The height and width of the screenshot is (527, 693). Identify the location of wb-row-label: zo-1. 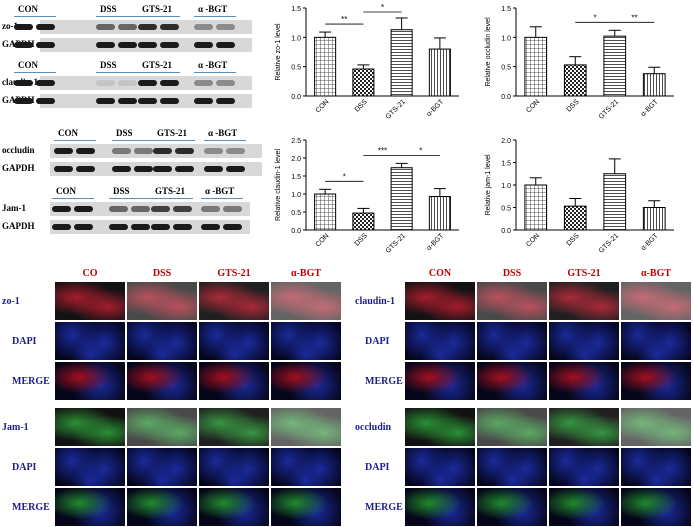
(10, 26).